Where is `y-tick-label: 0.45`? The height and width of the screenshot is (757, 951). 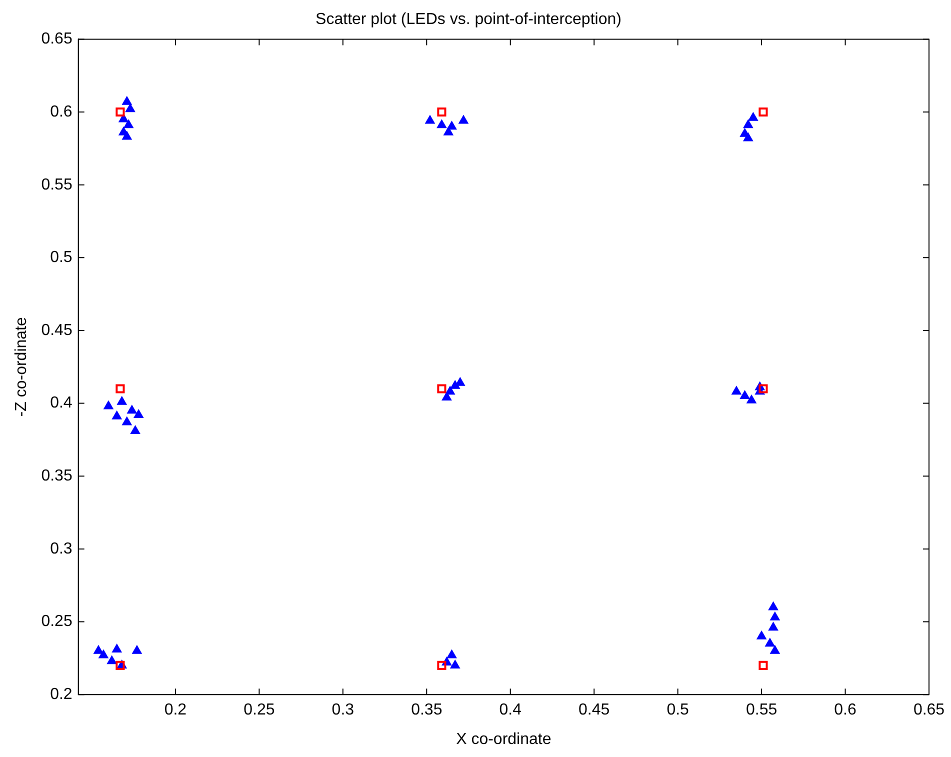
y-tick-label: 0.45 is located at coordinates (56, 330).